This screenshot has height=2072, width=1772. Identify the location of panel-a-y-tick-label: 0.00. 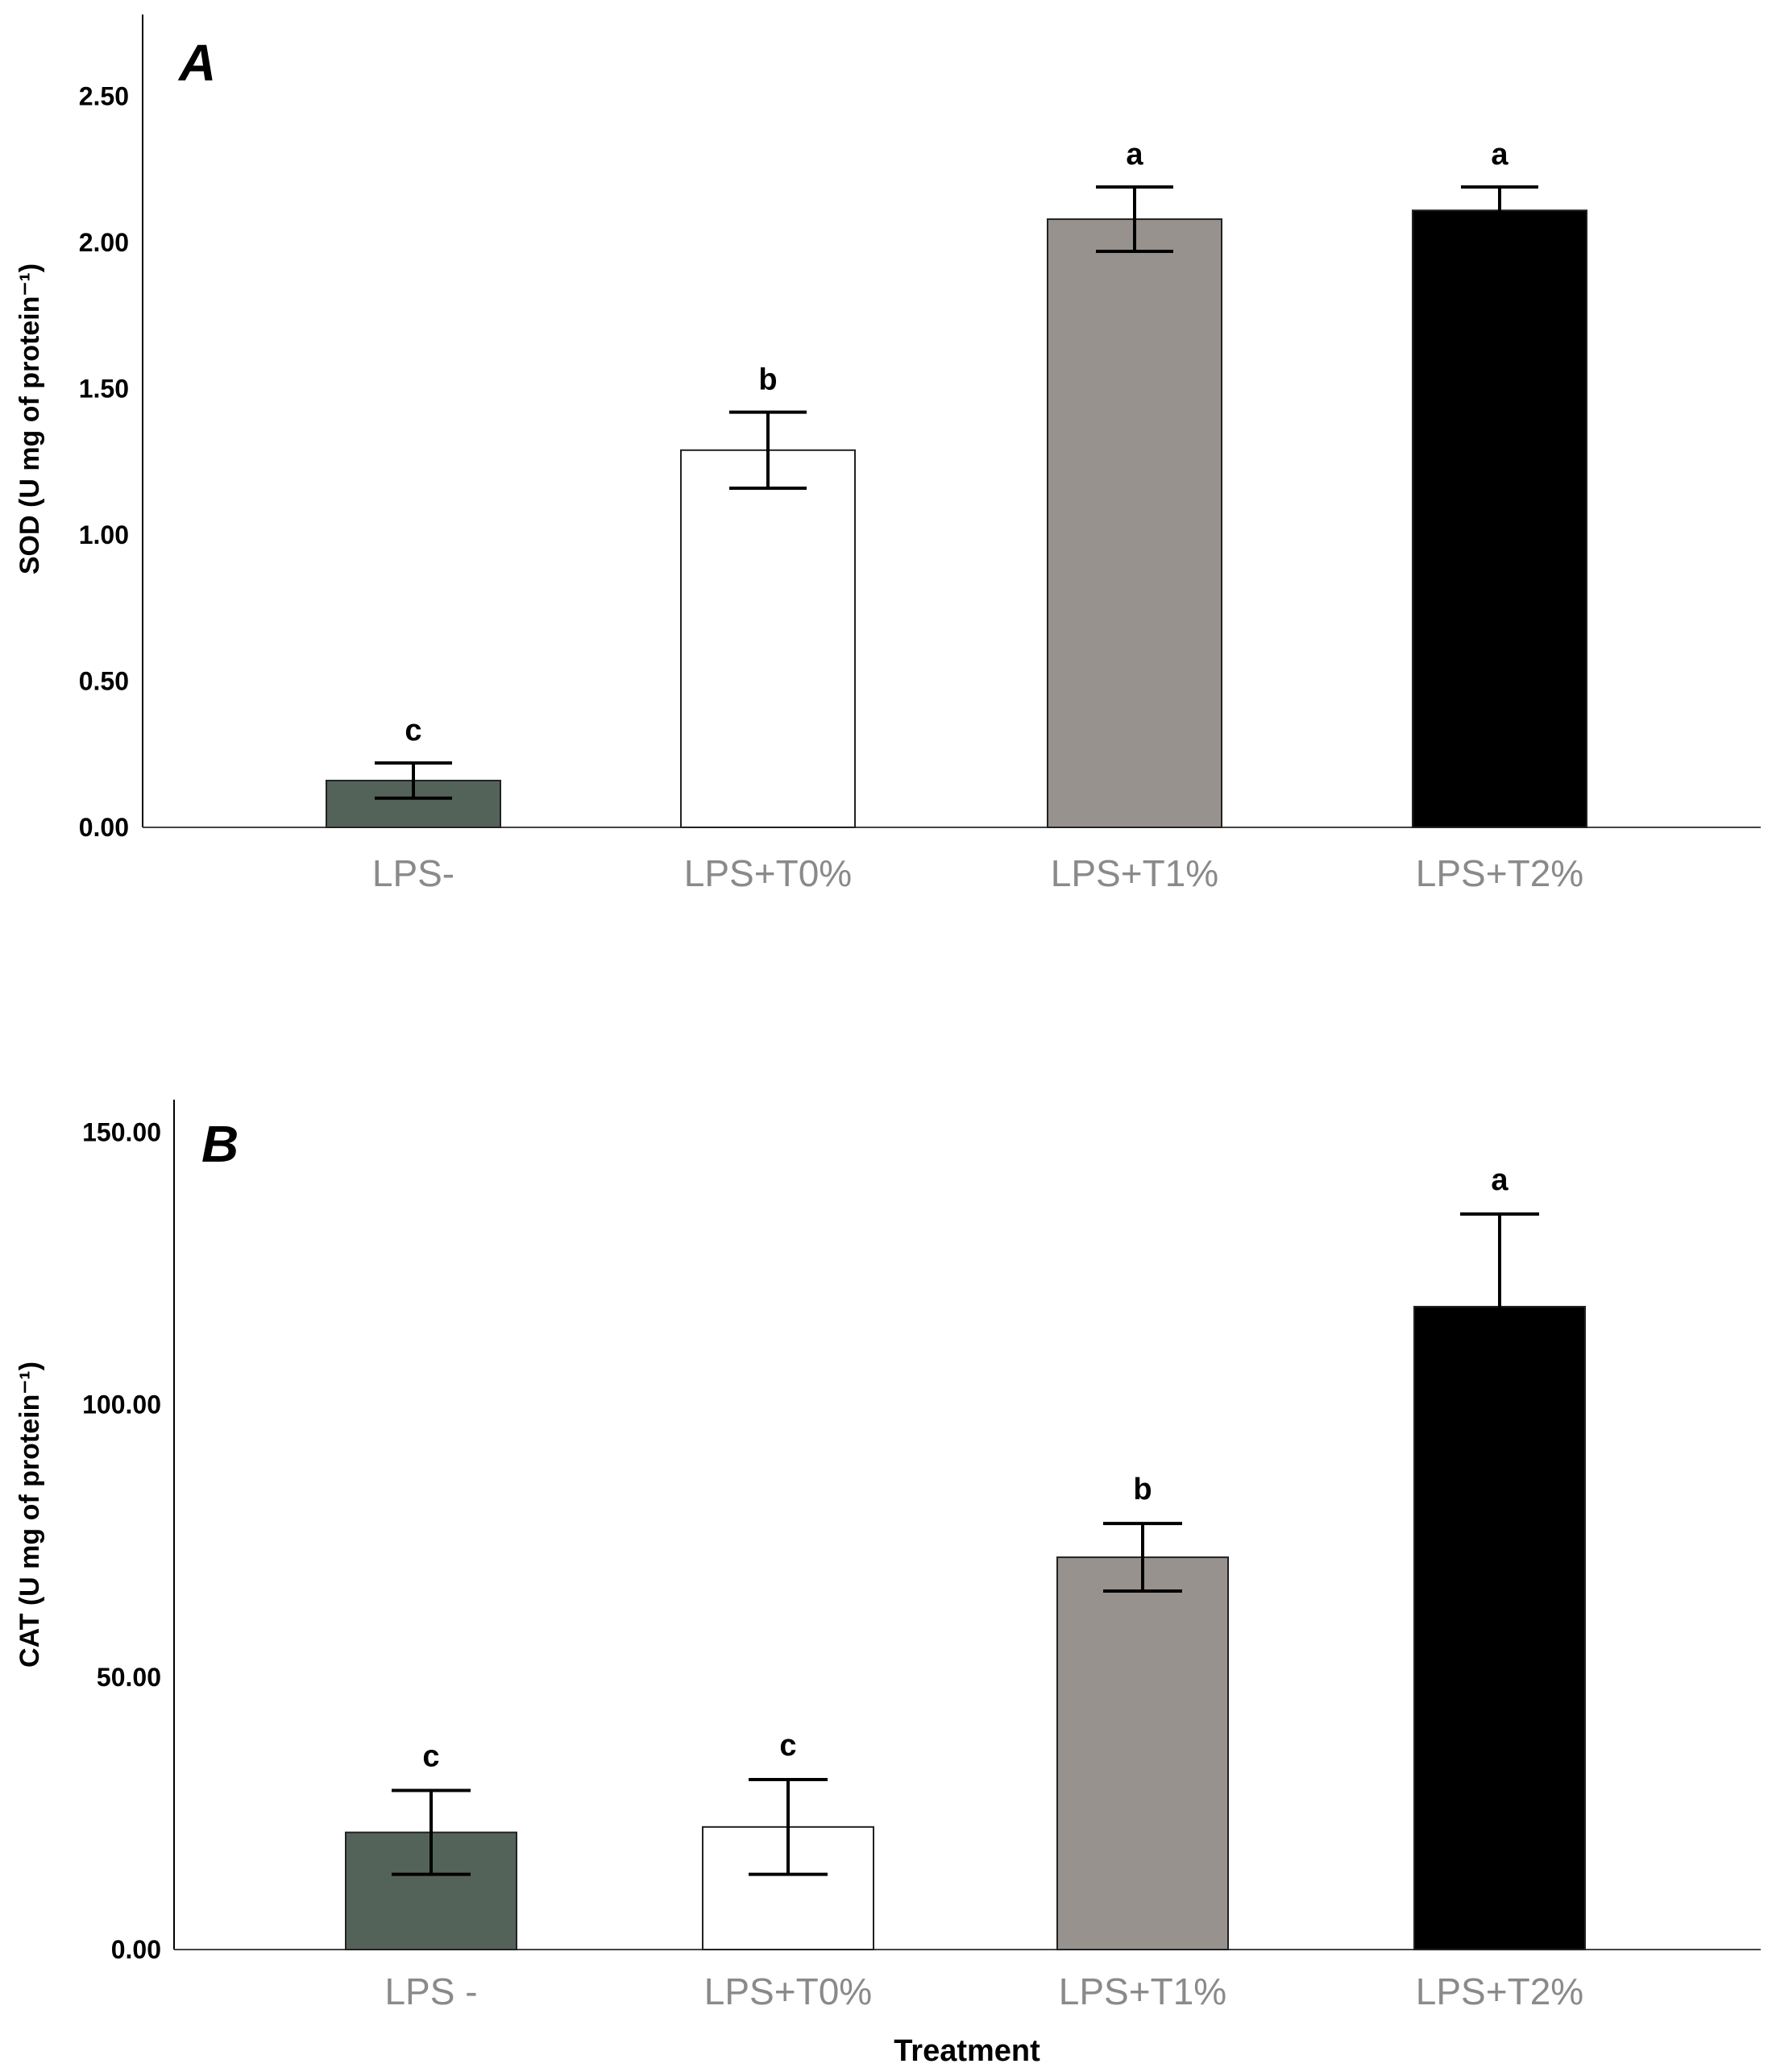
(104, 827).